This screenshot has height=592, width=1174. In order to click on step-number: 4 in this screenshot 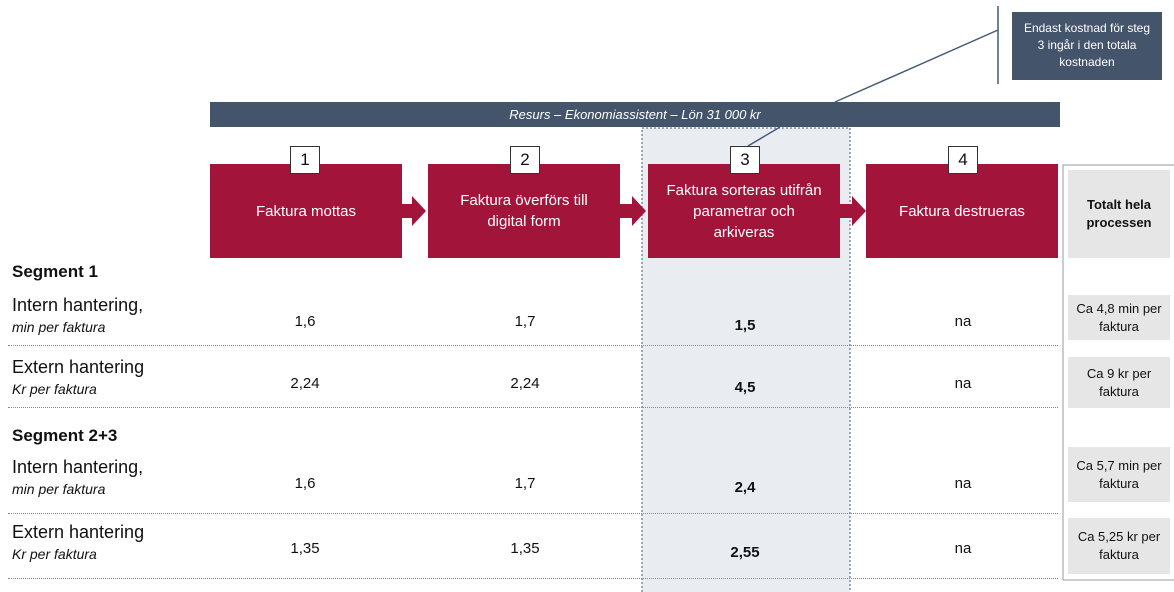, I will do `click(963, 160)`.